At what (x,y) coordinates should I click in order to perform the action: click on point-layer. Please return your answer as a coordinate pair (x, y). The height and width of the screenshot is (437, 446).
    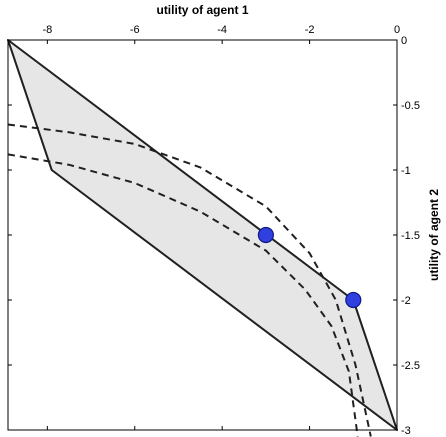
    Looking at the image, I should click on (309, 267).